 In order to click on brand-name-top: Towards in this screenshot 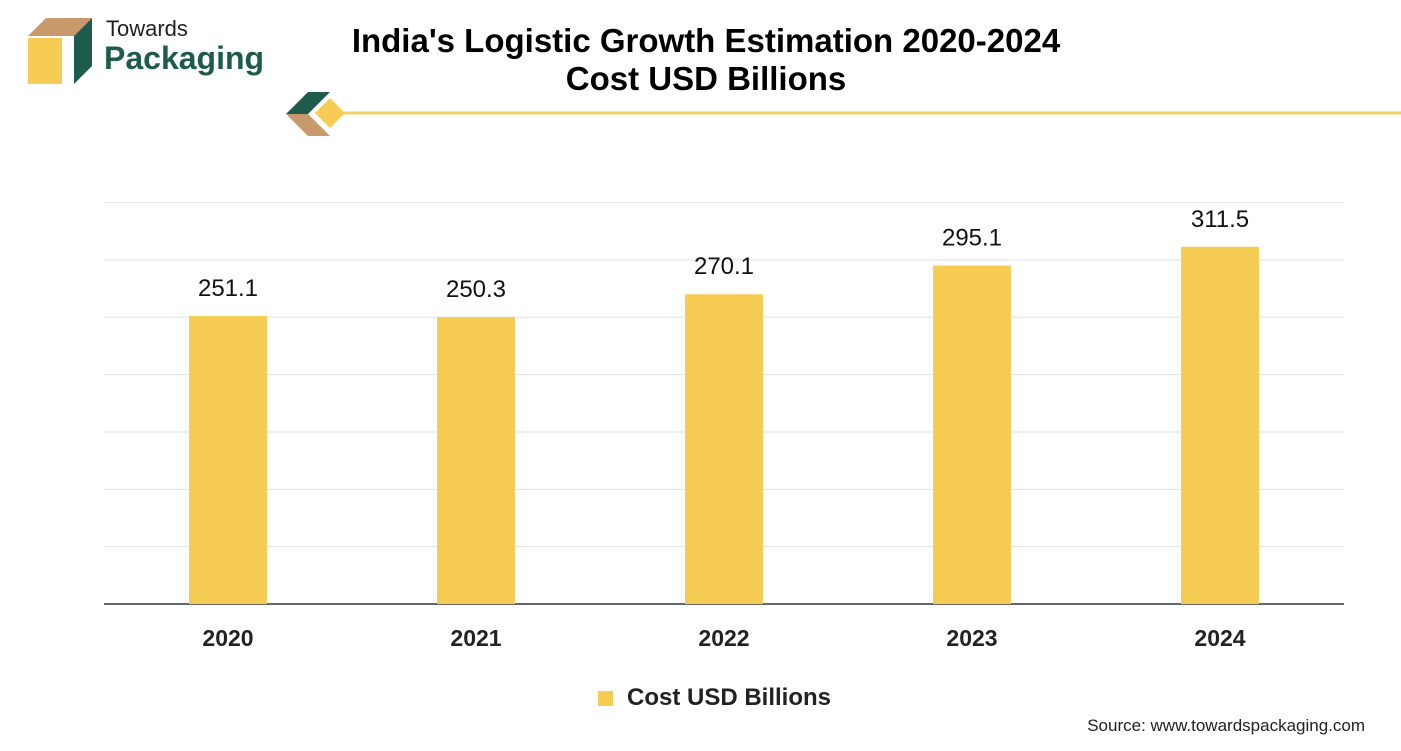, I will do `click(147, 28)`.